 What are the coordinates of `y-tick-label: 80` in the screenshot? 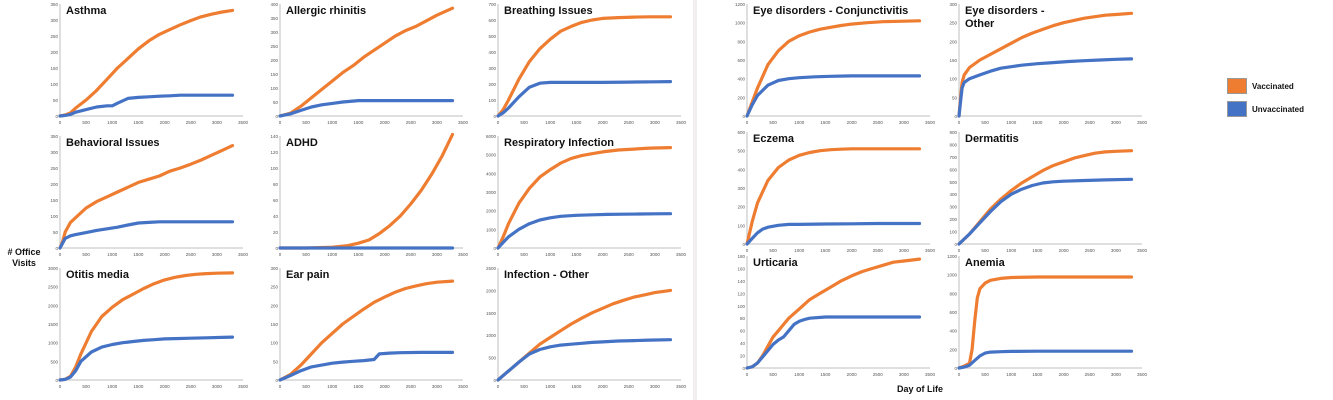 It's located at (276, 184).